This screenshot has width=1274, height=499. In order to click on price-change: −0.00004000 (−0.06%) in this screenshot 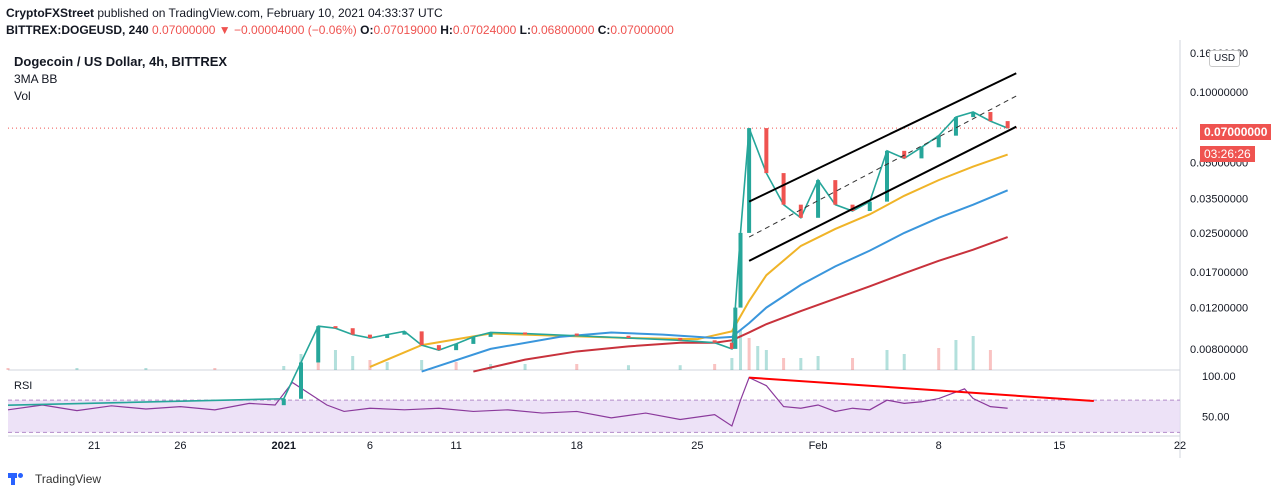, I will do `click(295, 30)`.